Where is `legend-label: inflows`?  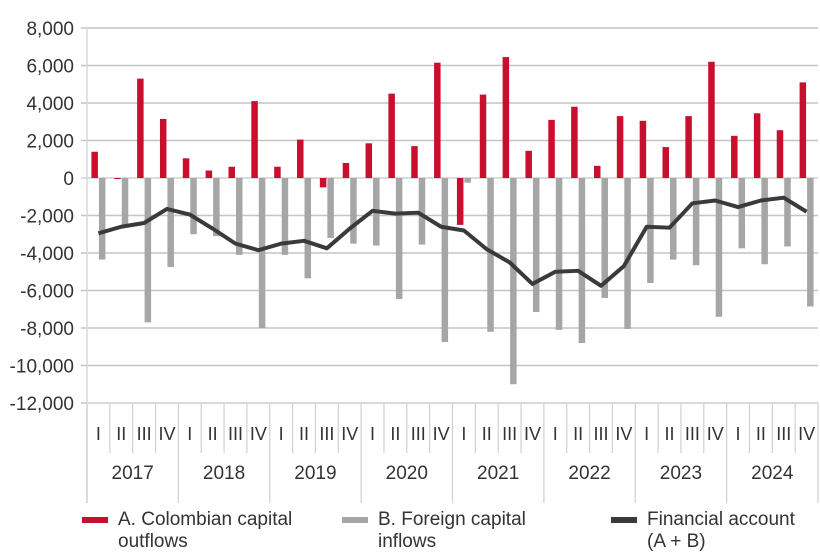
legend-label: inflows is located at coordinates (407, 541).